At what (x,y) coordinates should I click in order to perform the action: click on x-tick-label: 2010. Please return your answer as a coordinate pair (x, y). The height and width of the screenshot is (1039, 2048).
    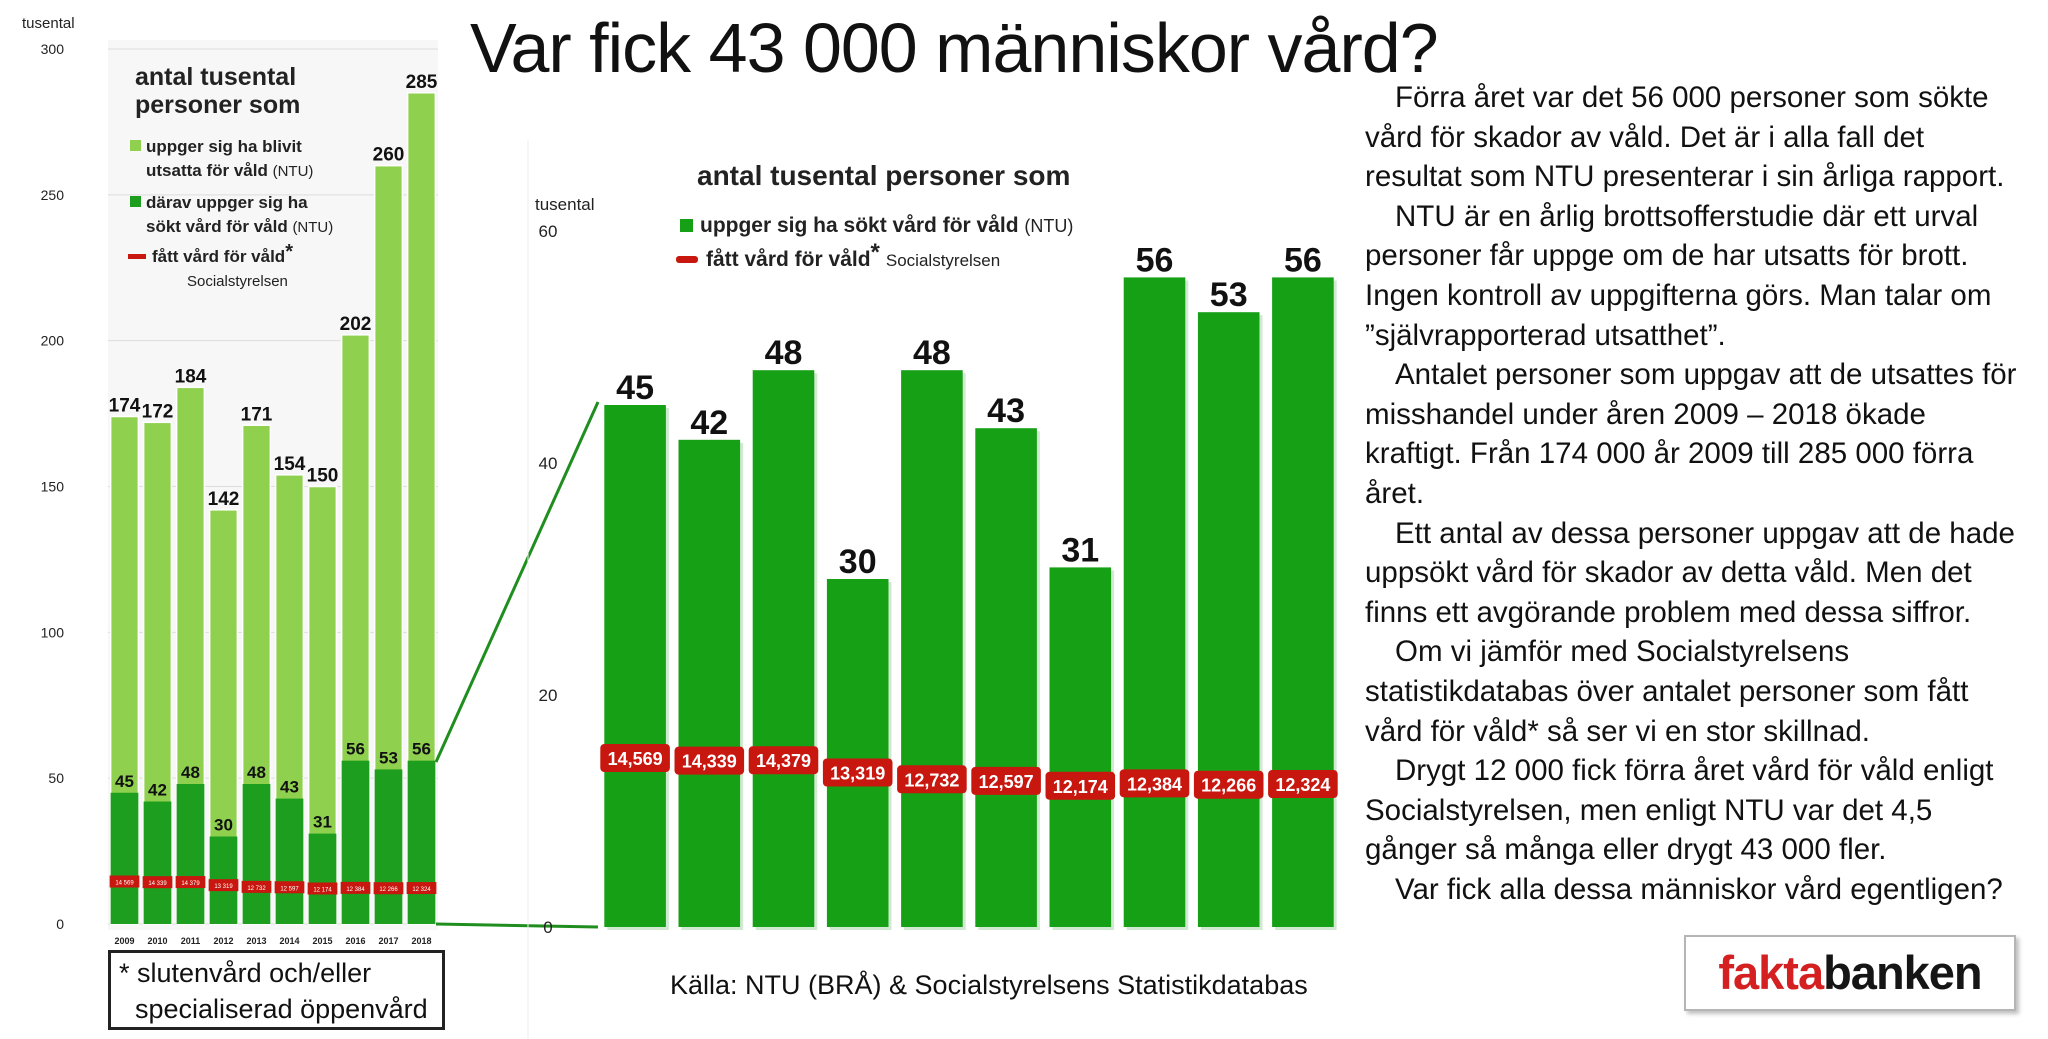
    Looking at the image, I should click on (157, 941).